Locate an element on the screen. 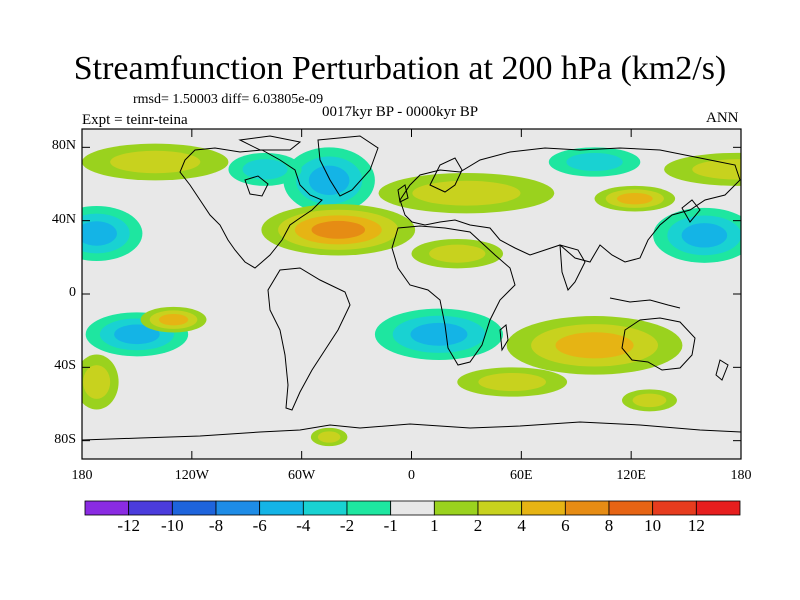  anomaly-australia-positive is located at coordinates (594, 345).